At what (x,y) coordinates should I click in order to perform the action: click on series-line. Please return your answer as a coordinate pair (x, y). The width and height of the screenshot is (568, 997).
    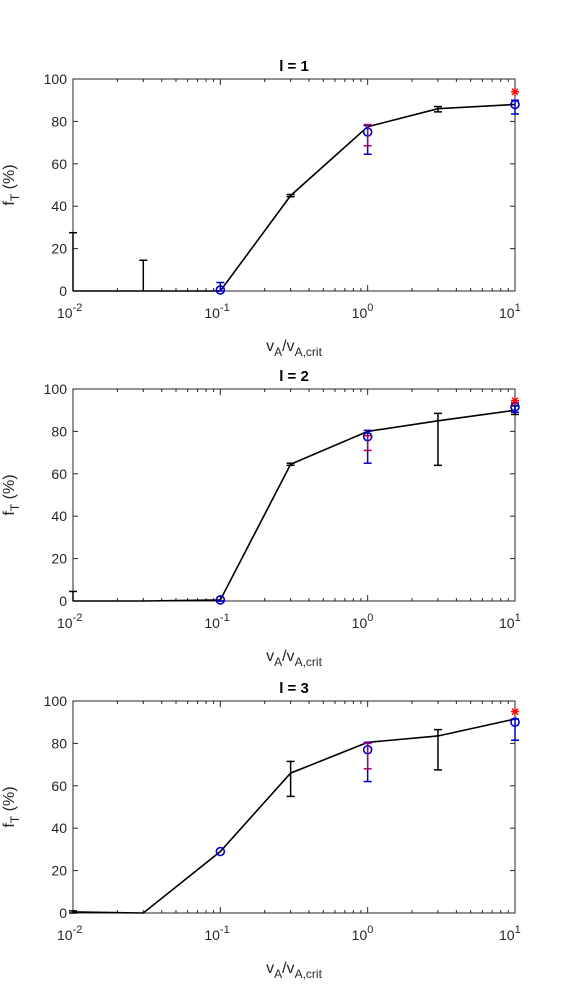
    Looking at the image, I should click on (294, 197).